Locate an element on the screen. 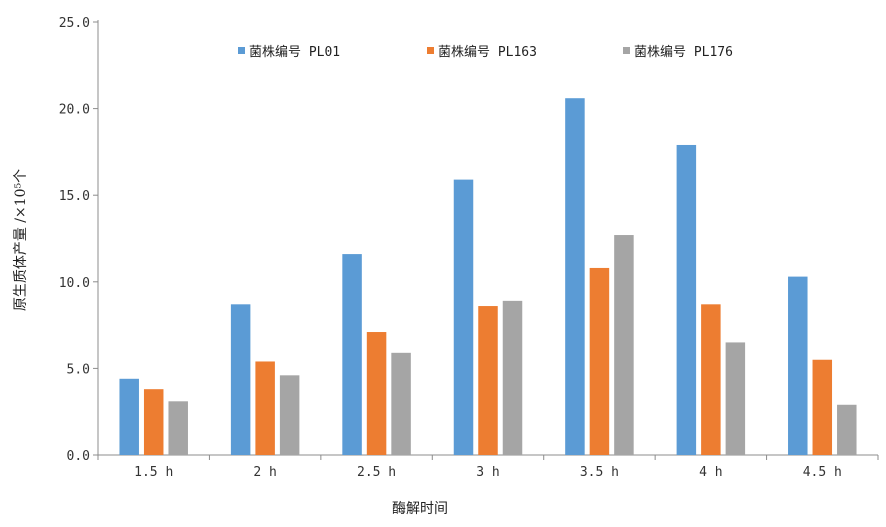 The image size is (886, 527). bar-series-2-3h is located at coordinates (488, 380).